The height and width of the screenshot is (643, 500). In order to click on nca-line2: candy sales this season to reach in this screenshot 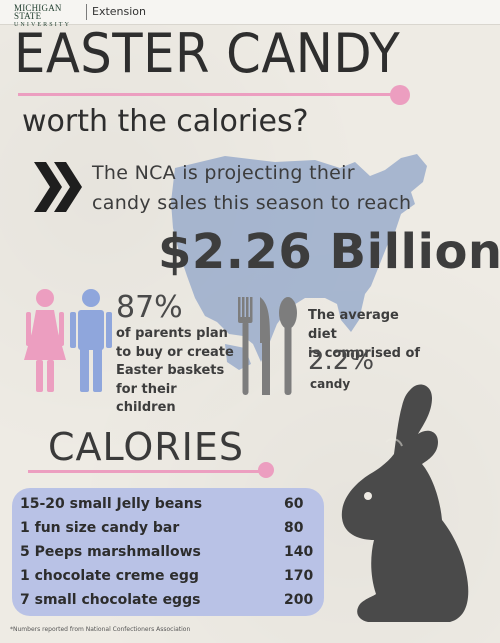, I will do `click(252, 203)`.